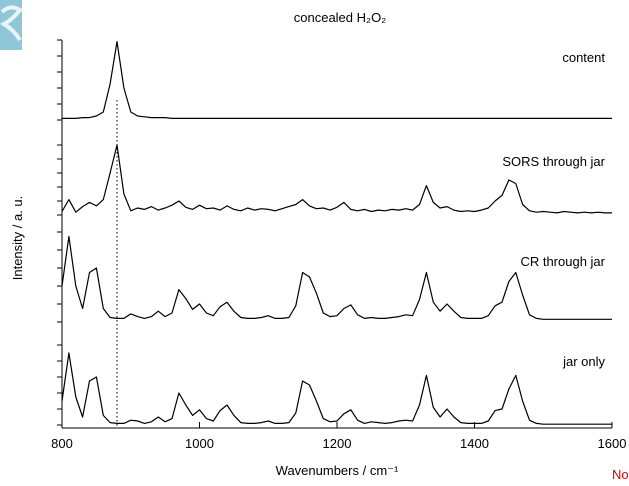 The width and height of the screenshot is (629, 486). What do you see at coordinates (340, 17) in the screenshot?
I see `chart-title: concealed H₂O₂` at bounding box center [340, 17].